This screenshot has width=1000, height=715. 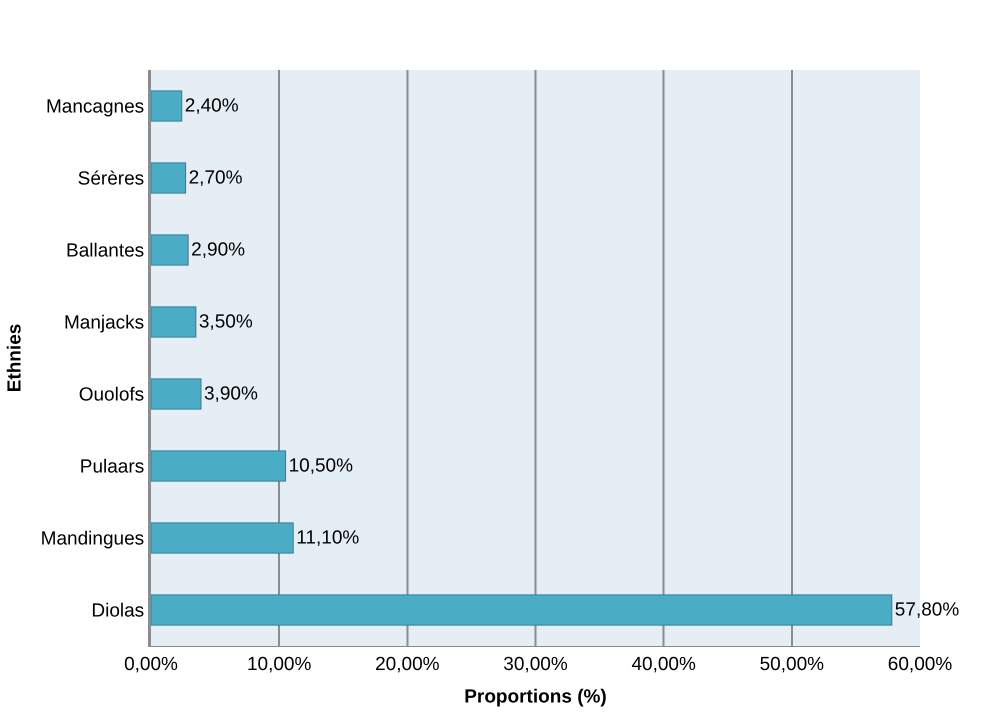 I want to click on y-tick-label: Pulaars, so click(x=112, y=467).